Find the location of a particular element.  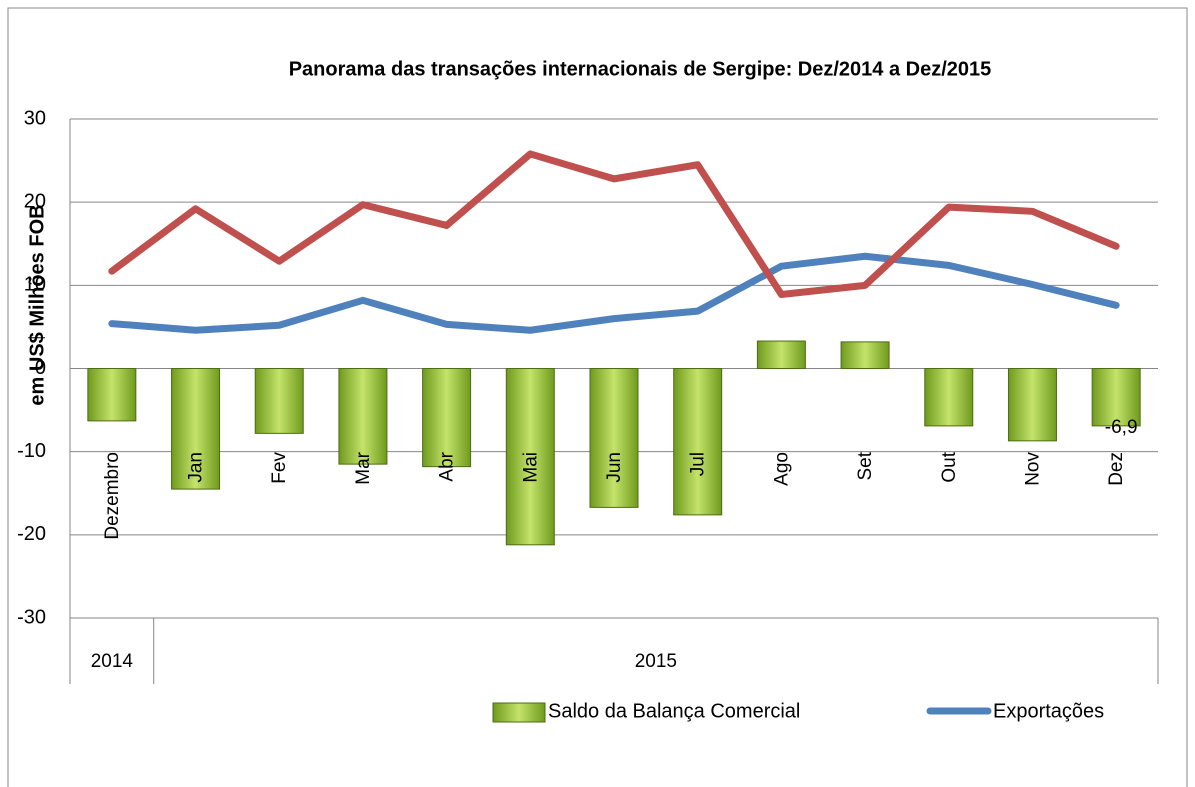

legend-label: Saldo da Balança Comercial is located at coordinates (674, 711).